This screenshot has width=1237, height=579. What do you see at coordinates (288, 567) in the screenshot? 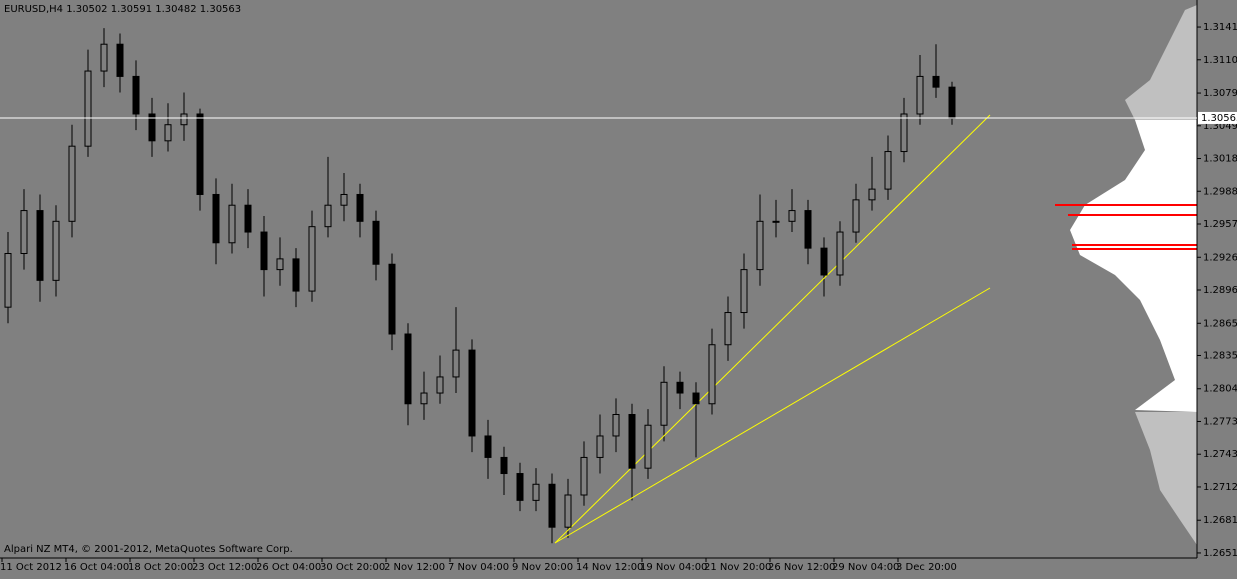
I see `x-tick-label: 26 Oct 04:00` at bounding box center [288, 567].